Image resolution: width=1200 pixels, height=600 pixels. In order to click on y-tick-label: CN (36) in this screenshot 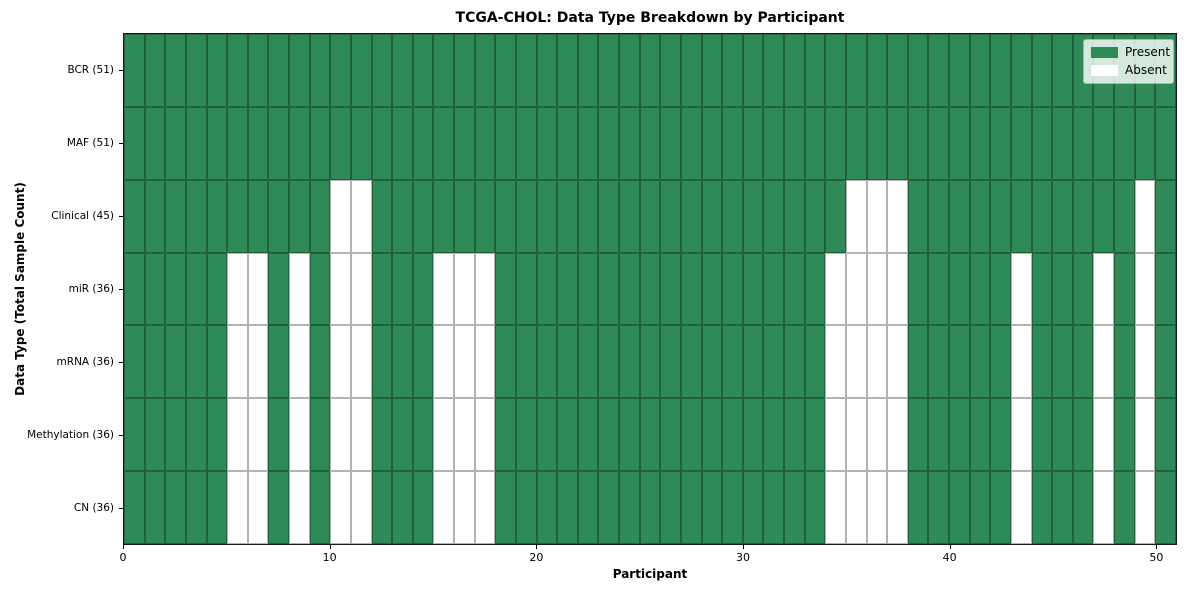, I will do `click(93, 508)`.